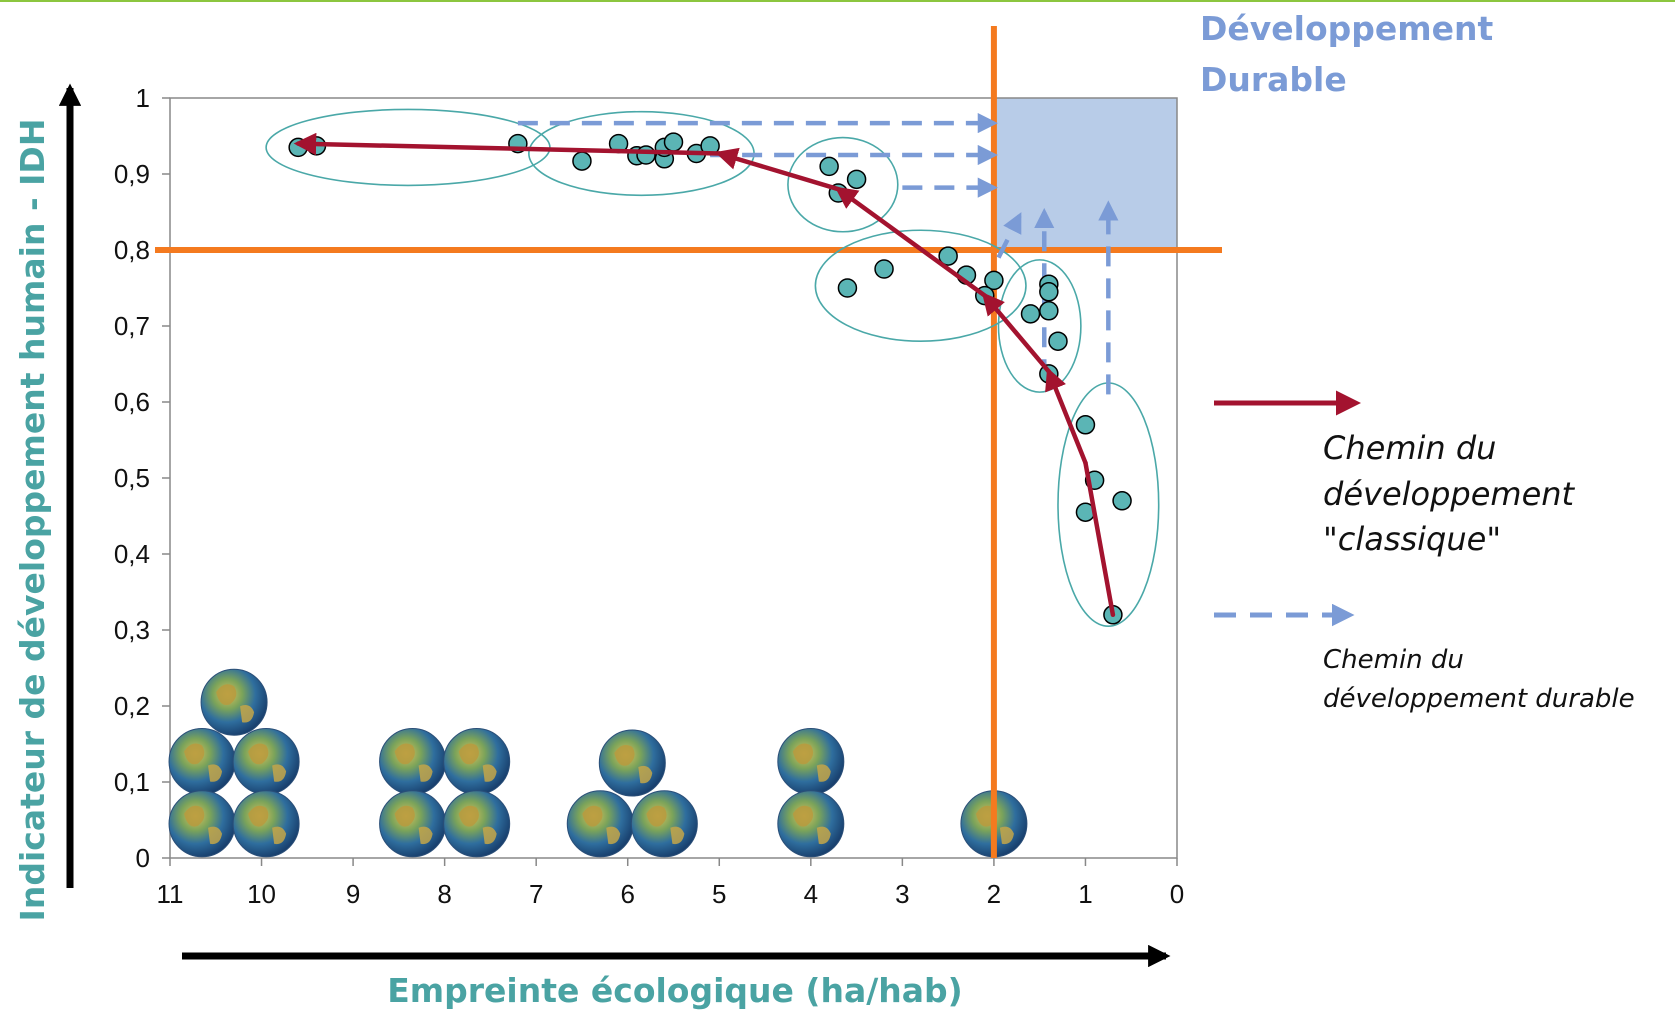  What do you see at coordinates (132, 174) in the screenshot?
I see `y-tick-label: 0,9` at bounding box center [132, 174].